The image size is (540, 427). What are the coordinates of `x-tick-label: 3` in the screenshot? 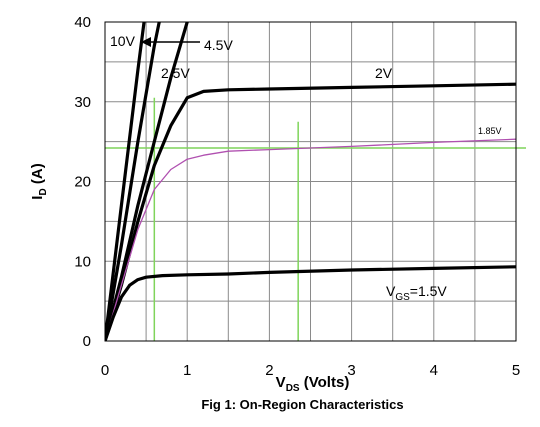 It's located at (351, 370).